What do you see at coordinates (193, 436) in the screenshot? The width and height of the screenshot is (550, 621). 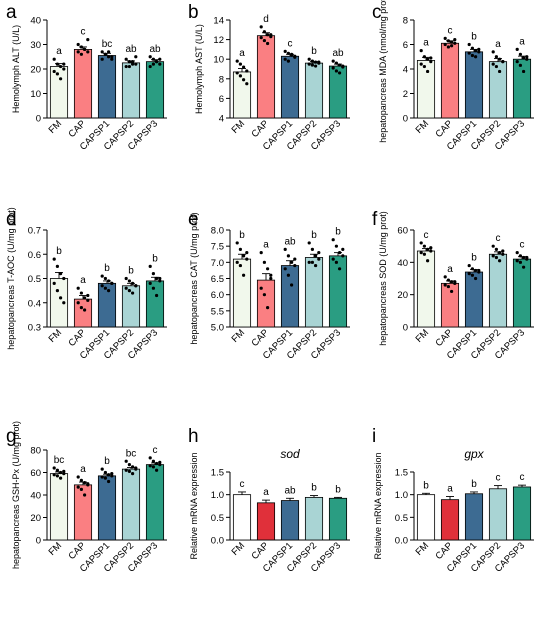 I see `panel-letter: h` at bounding box center [193, 436].